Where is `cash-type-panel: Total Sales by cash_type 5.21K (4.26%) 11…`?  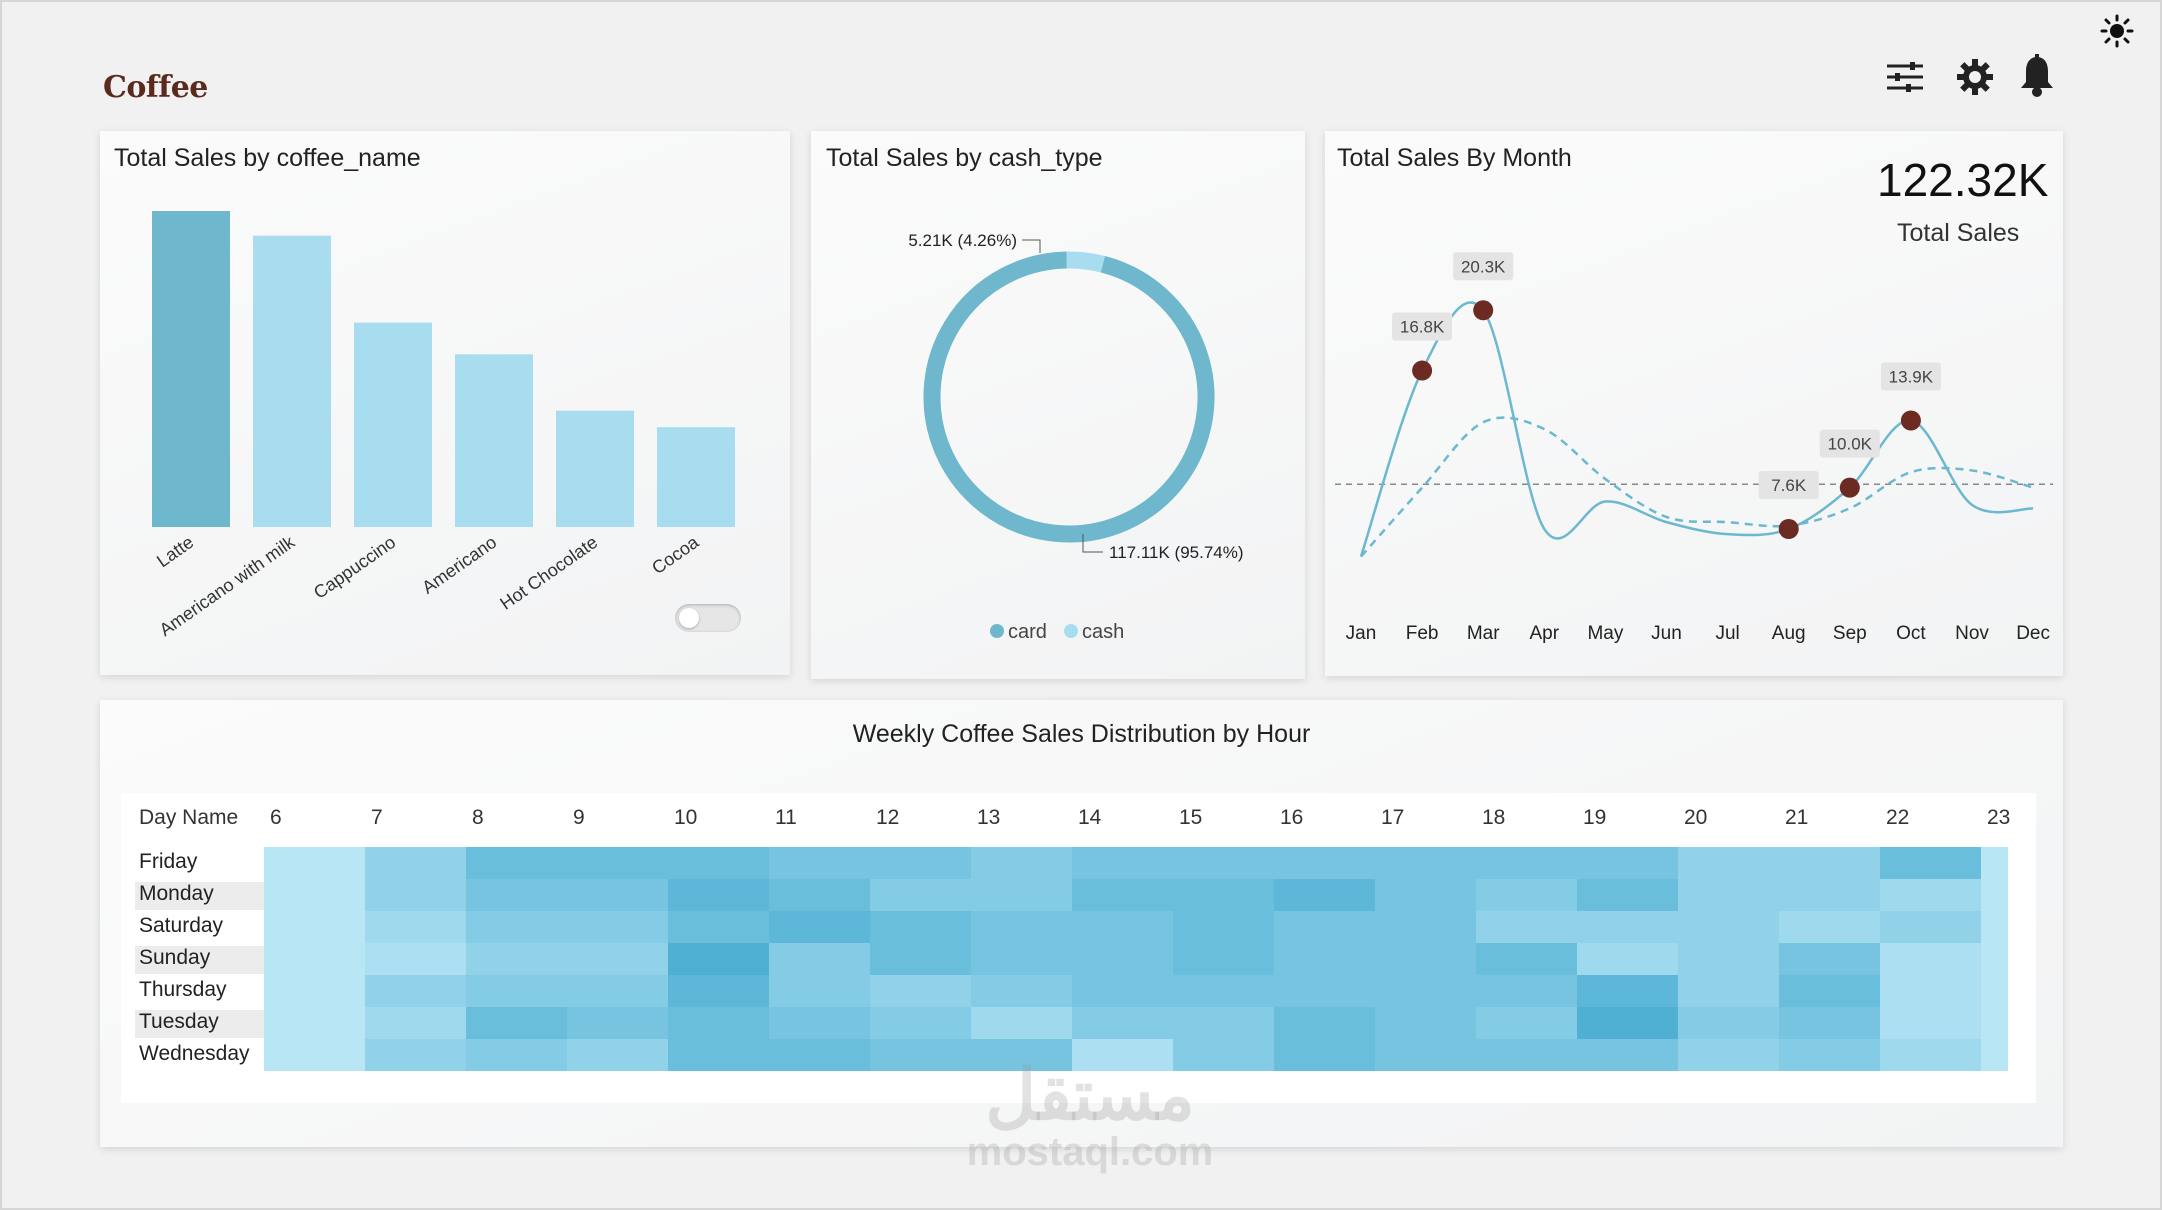
cash-type-panel: Total Sales by cash_type 5.21K (4.26%) 11… is located at coordinates (1058, 405).